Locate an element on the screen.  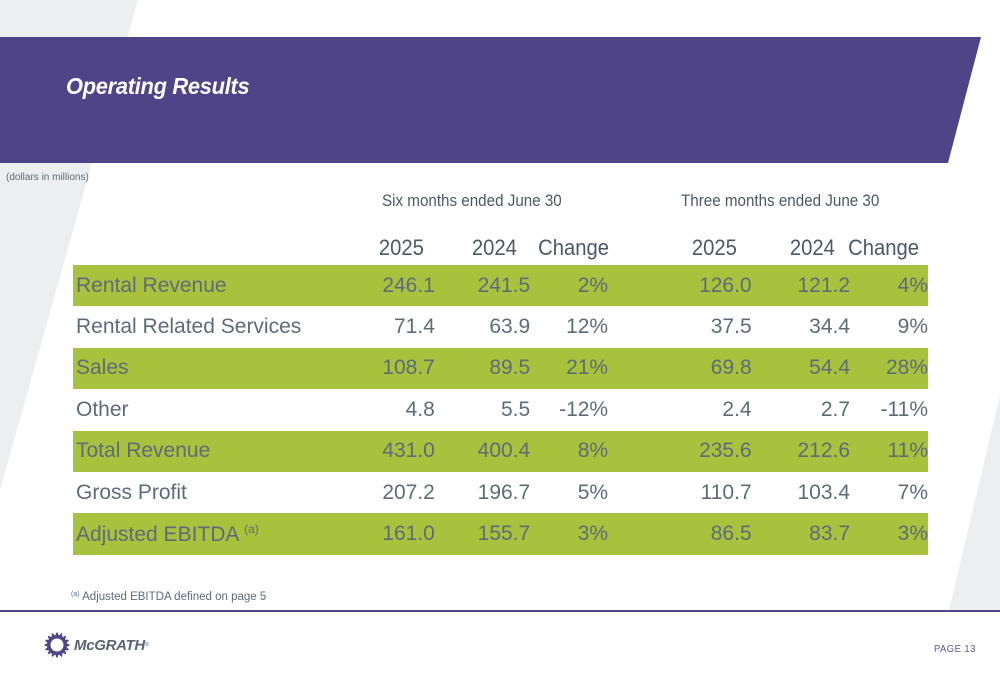
table-cell: -12% is located at coordinates (584, 409).